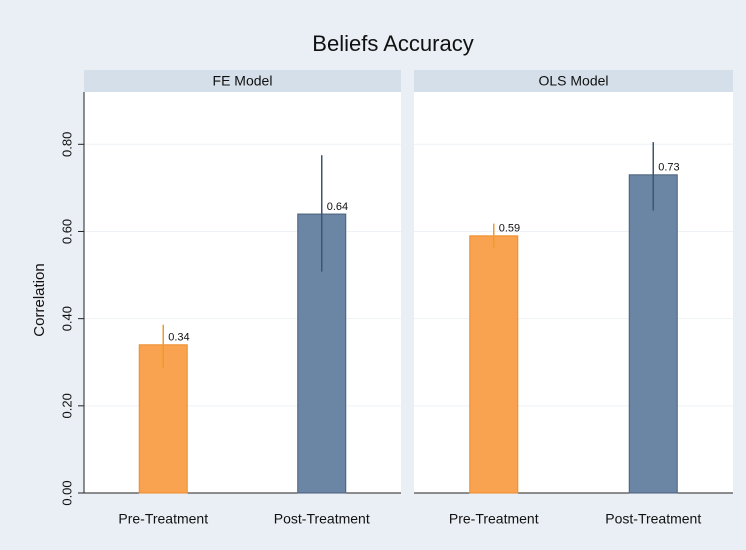  I want to click on chart-title: Beliefs Accuracy, so click(392, 43).